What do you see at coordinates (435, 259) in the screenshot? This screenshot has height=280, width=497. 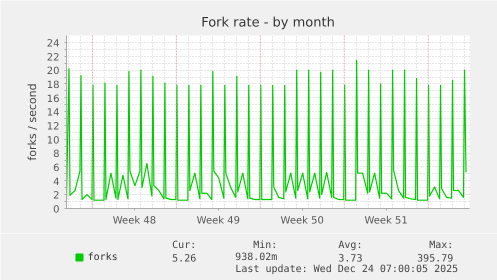 I see `text: 395.79` at bounding box center [435, 259].